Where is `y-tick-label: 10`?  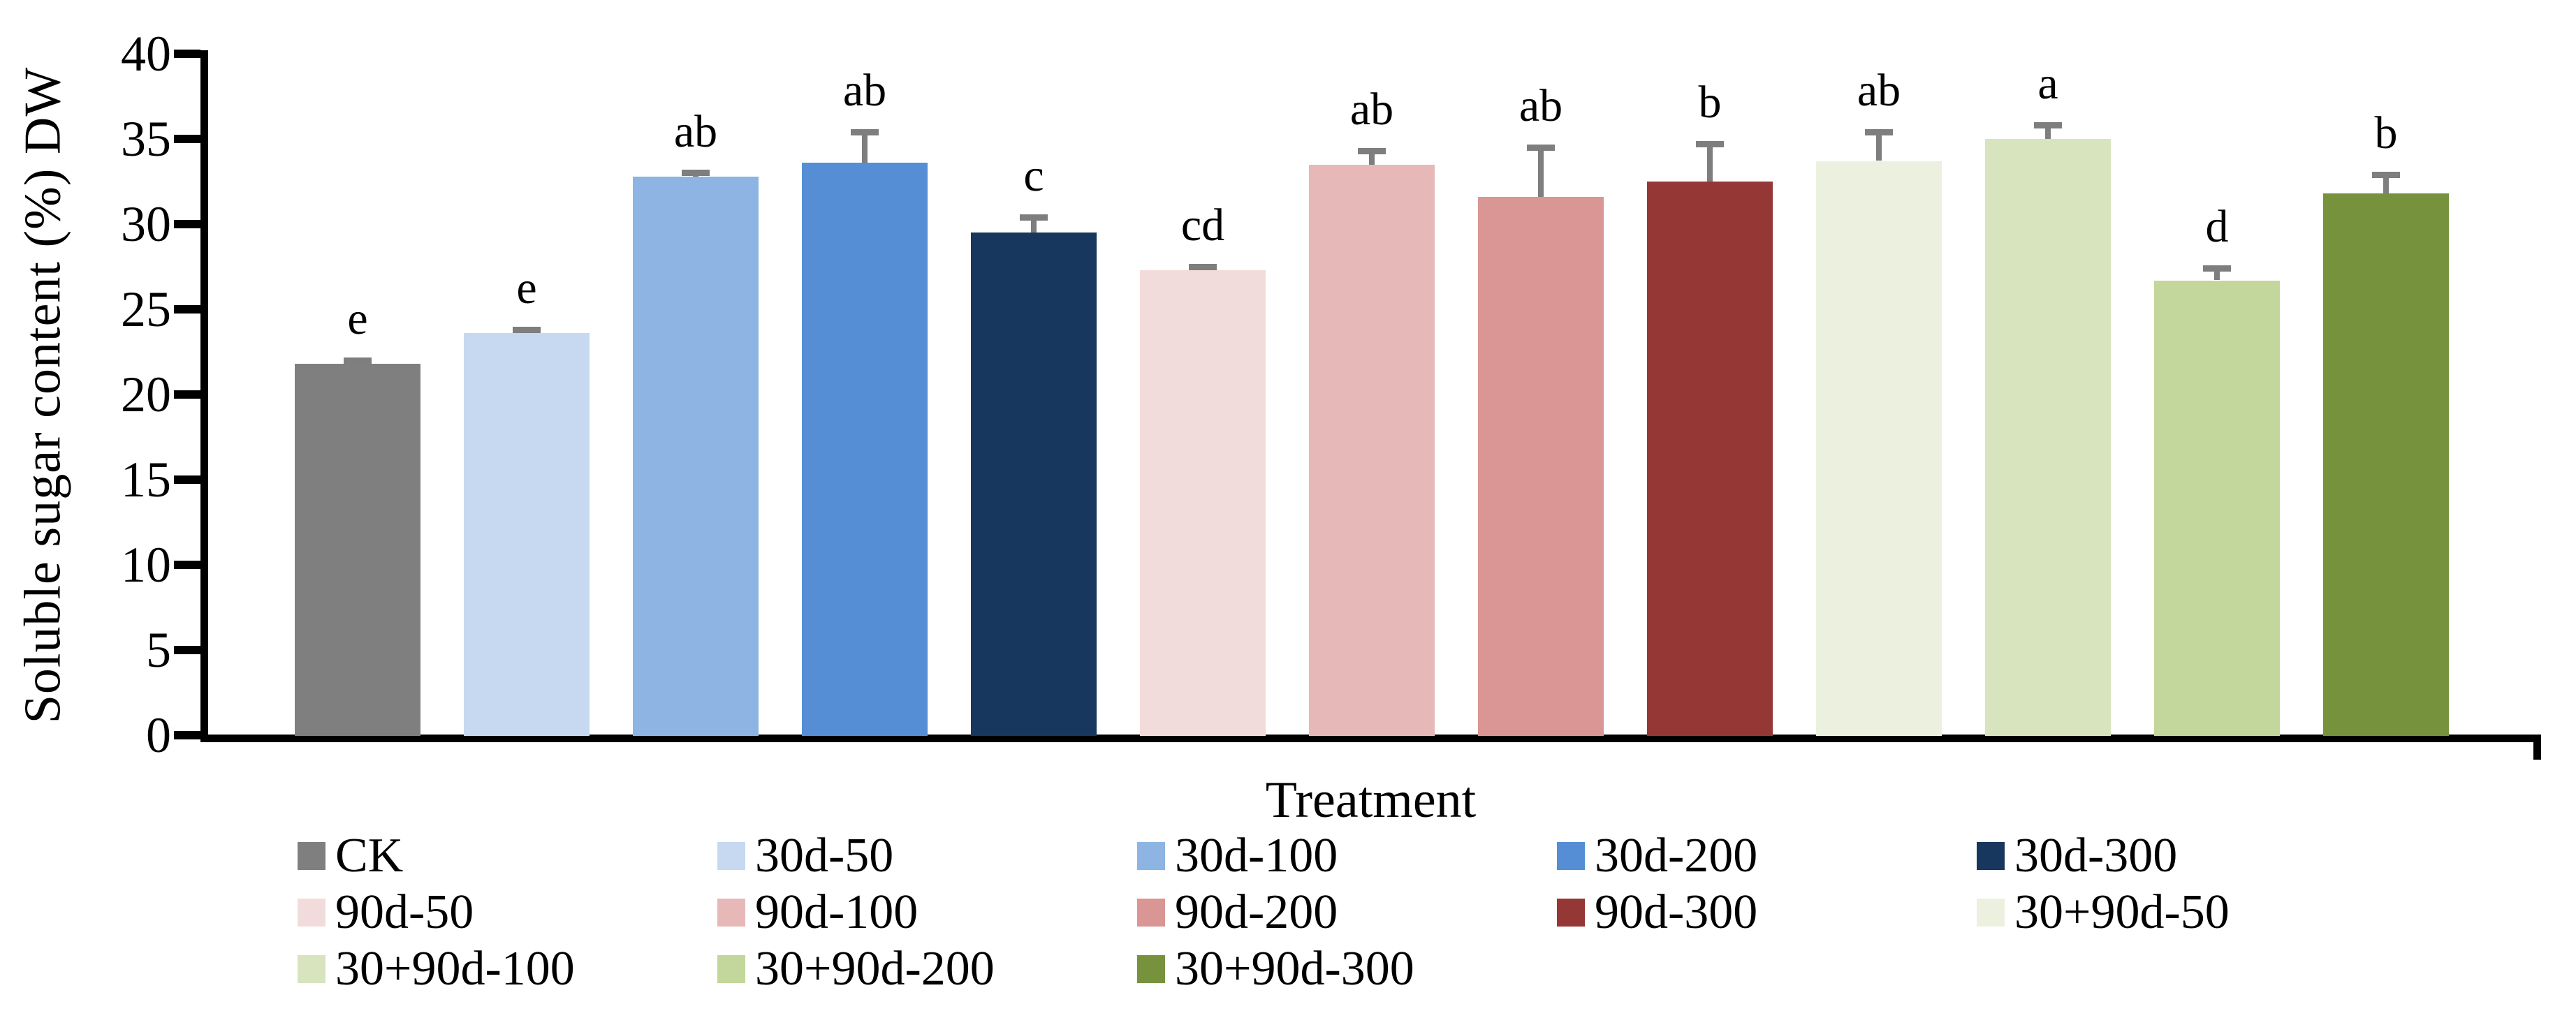 y-tick-label: 10 is located at coordinates (146, 565).